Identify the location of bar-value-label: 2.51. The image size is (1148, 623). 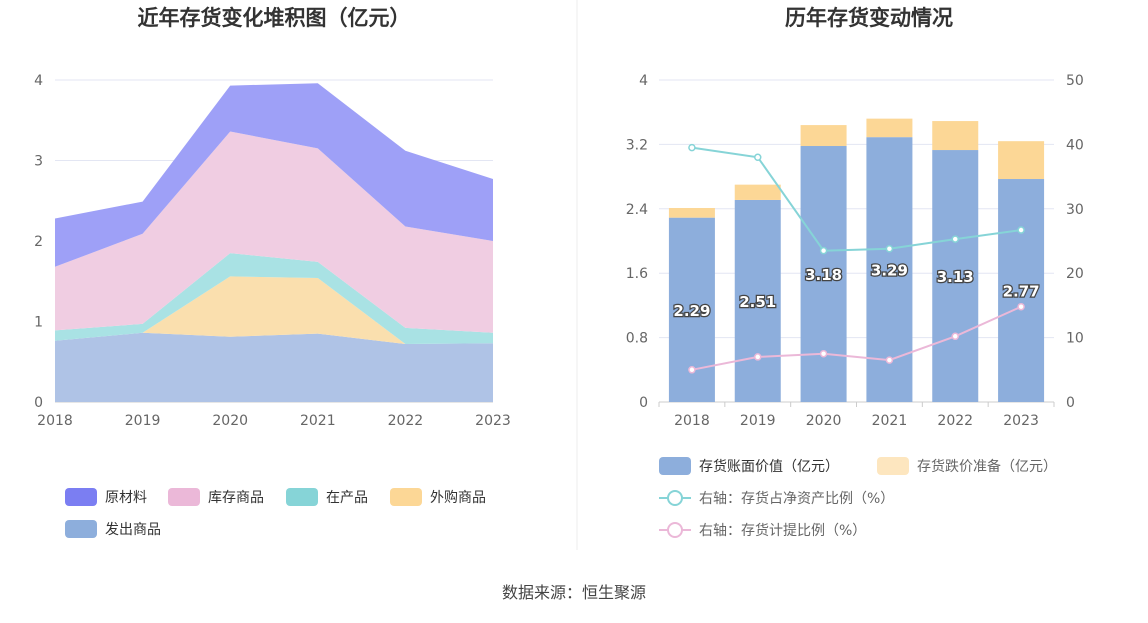
(757, 302).